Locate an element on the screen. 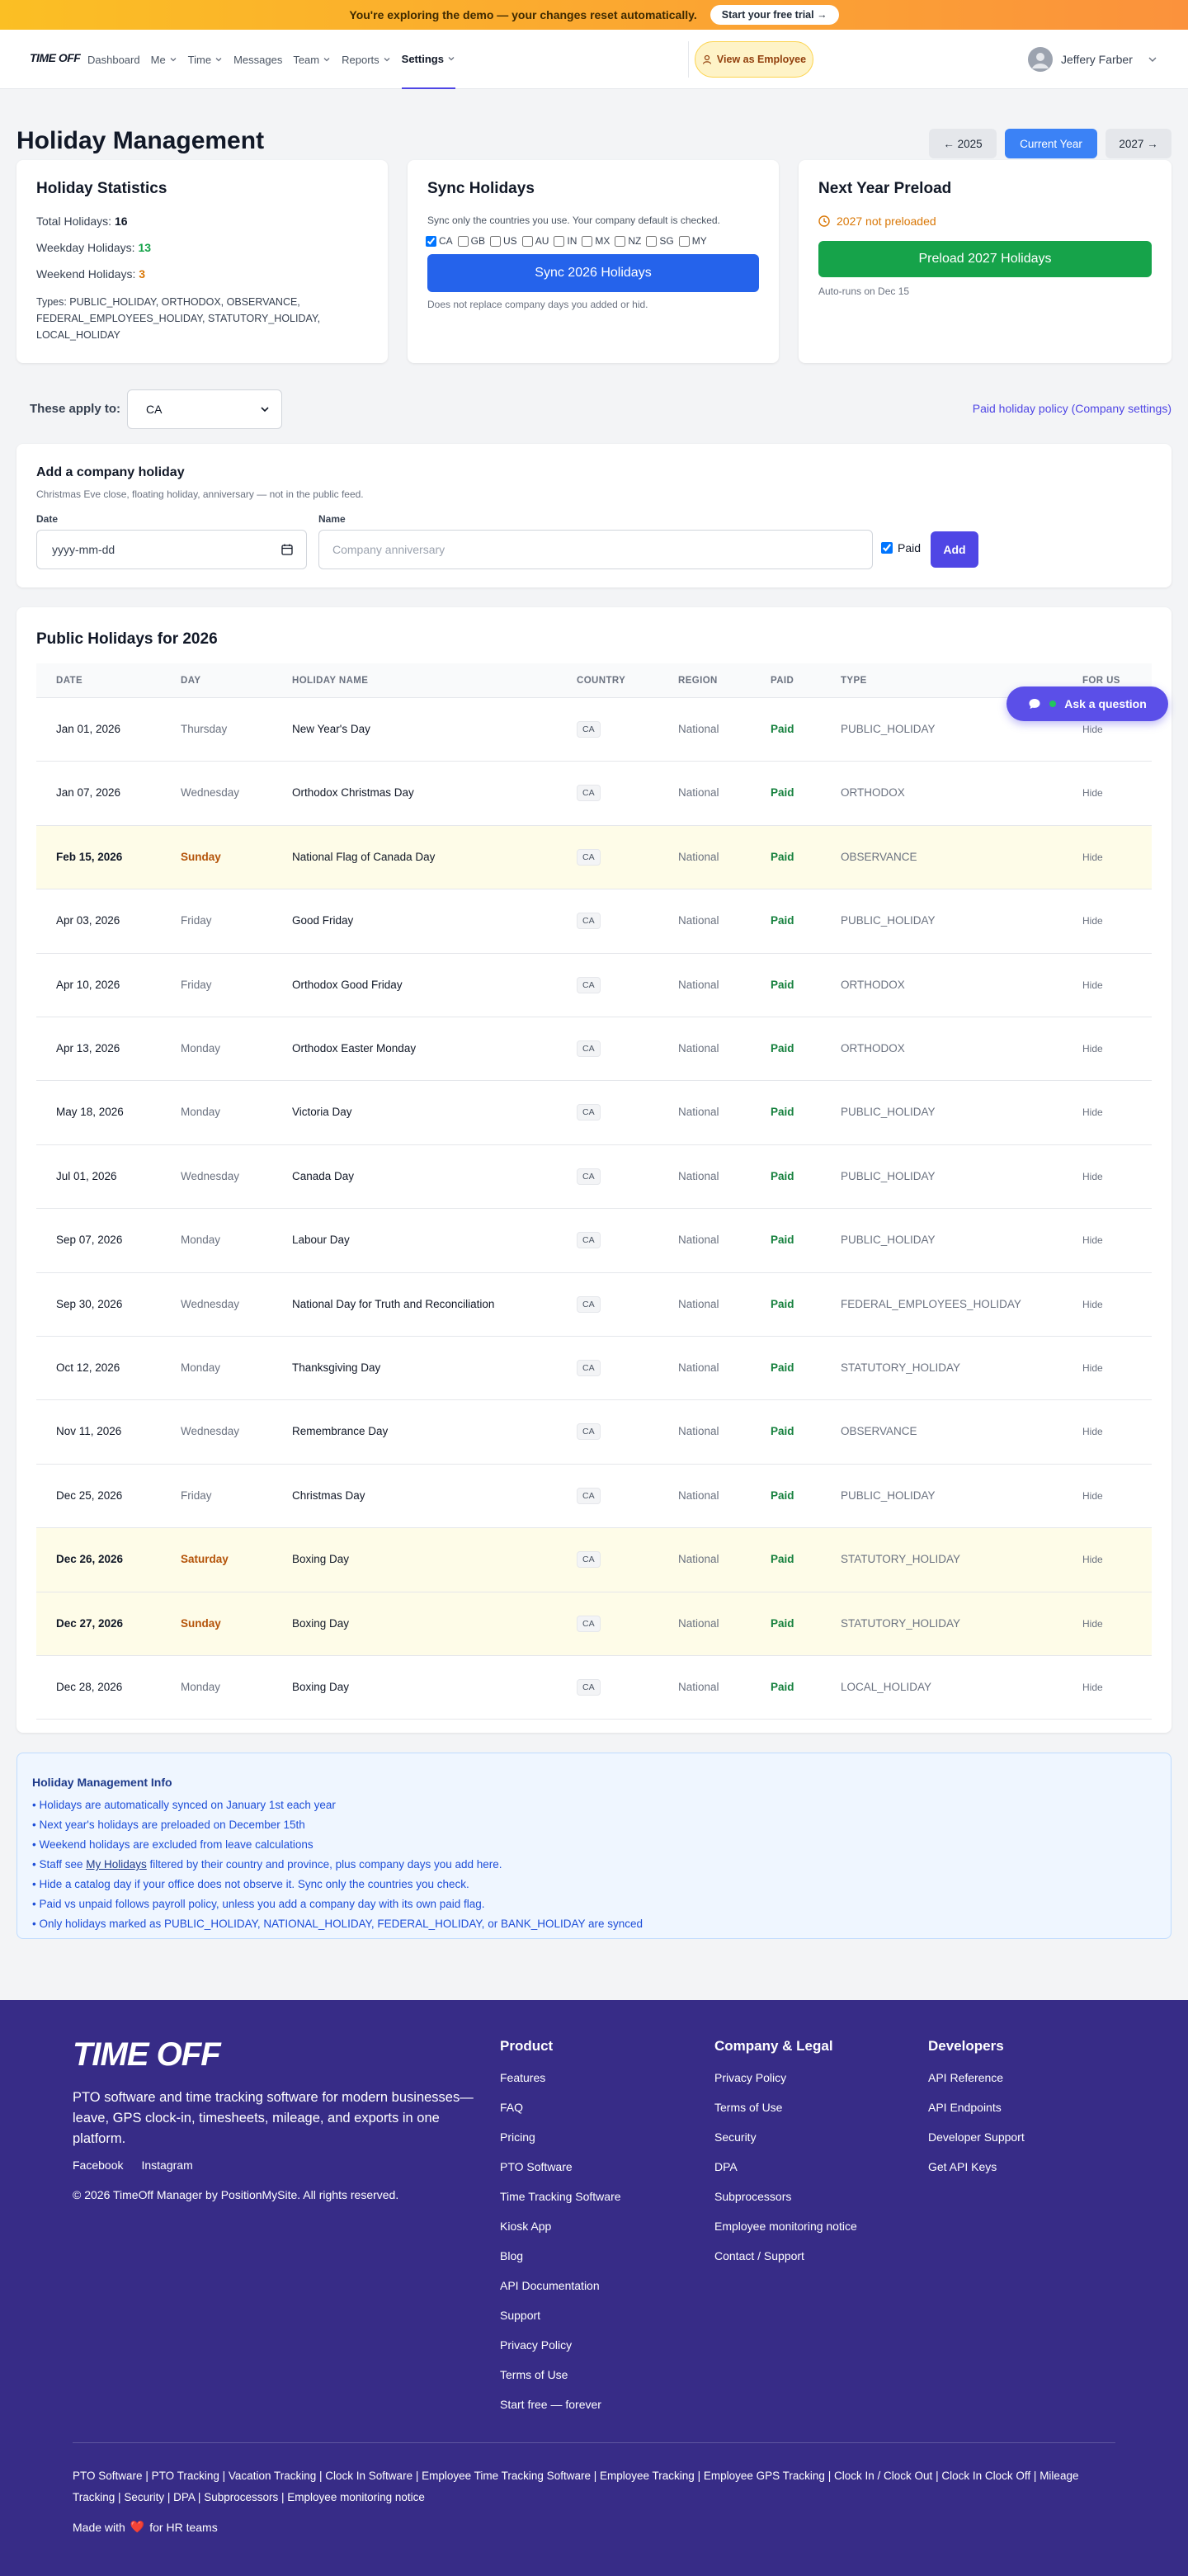 The width and height of the screenshot is (1188, 2576). nav-item: Time is located at coordinates (205, 59).